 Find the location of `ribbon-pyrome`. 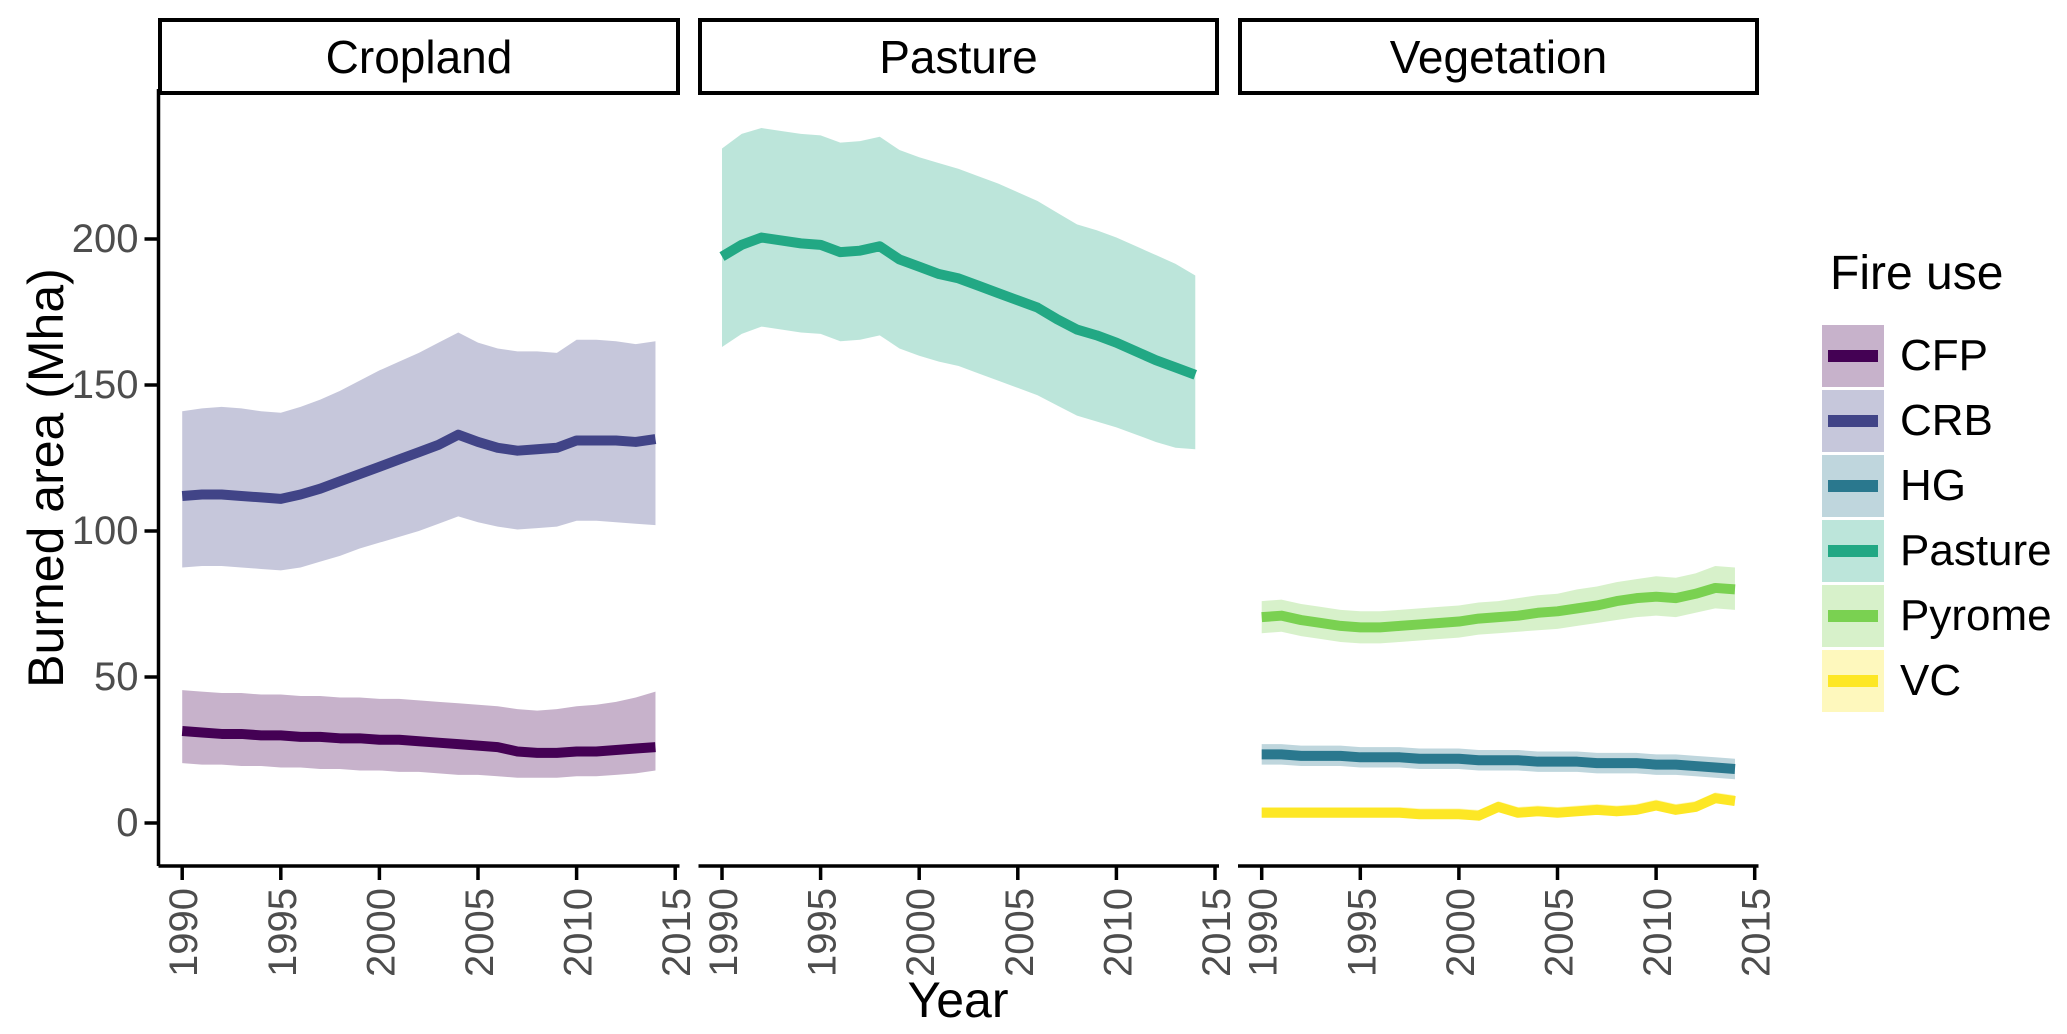

ribbon-pyrome is located at coordinates (1498, 605).